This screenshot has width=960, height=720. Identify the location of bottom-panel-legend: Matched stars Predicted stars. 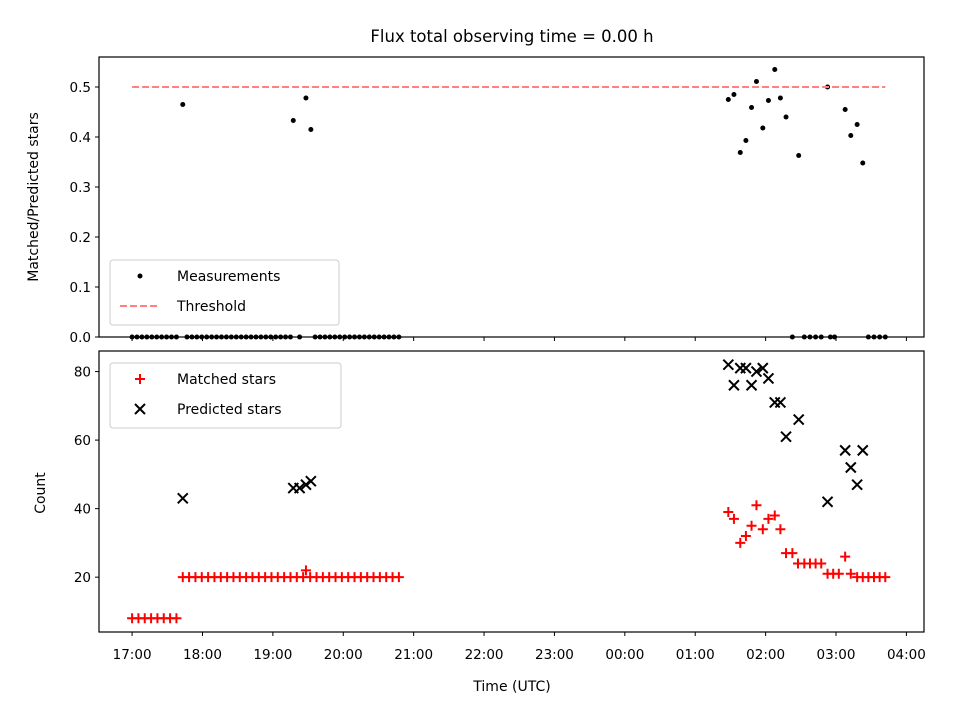
(225, 395).